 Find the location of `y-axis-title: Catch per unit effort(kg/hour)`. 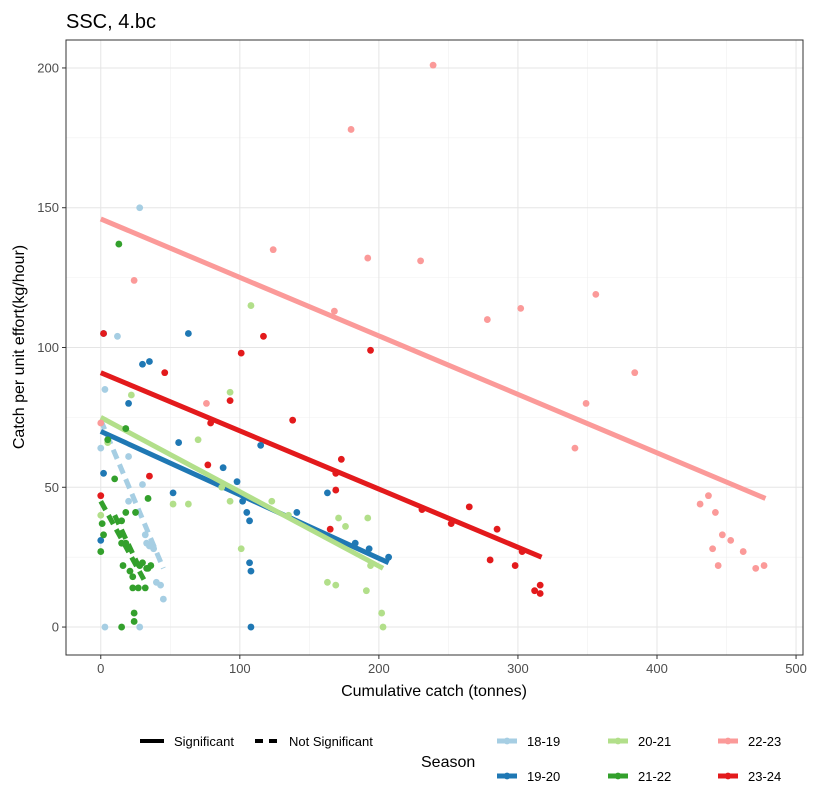

y-axis-title: Catch per unit effort(kg/hour) is located at coordinates (19, 347).